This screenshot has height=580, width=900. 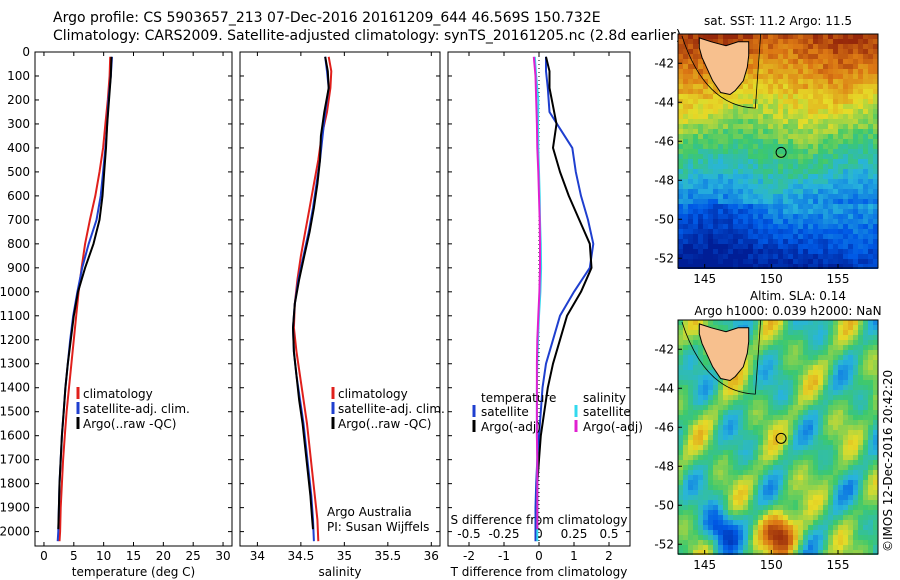 What do you see at coordinates (574, 556) in the screenshot?
I see `x-tick-label: 1` at bounding box center [574, 556].